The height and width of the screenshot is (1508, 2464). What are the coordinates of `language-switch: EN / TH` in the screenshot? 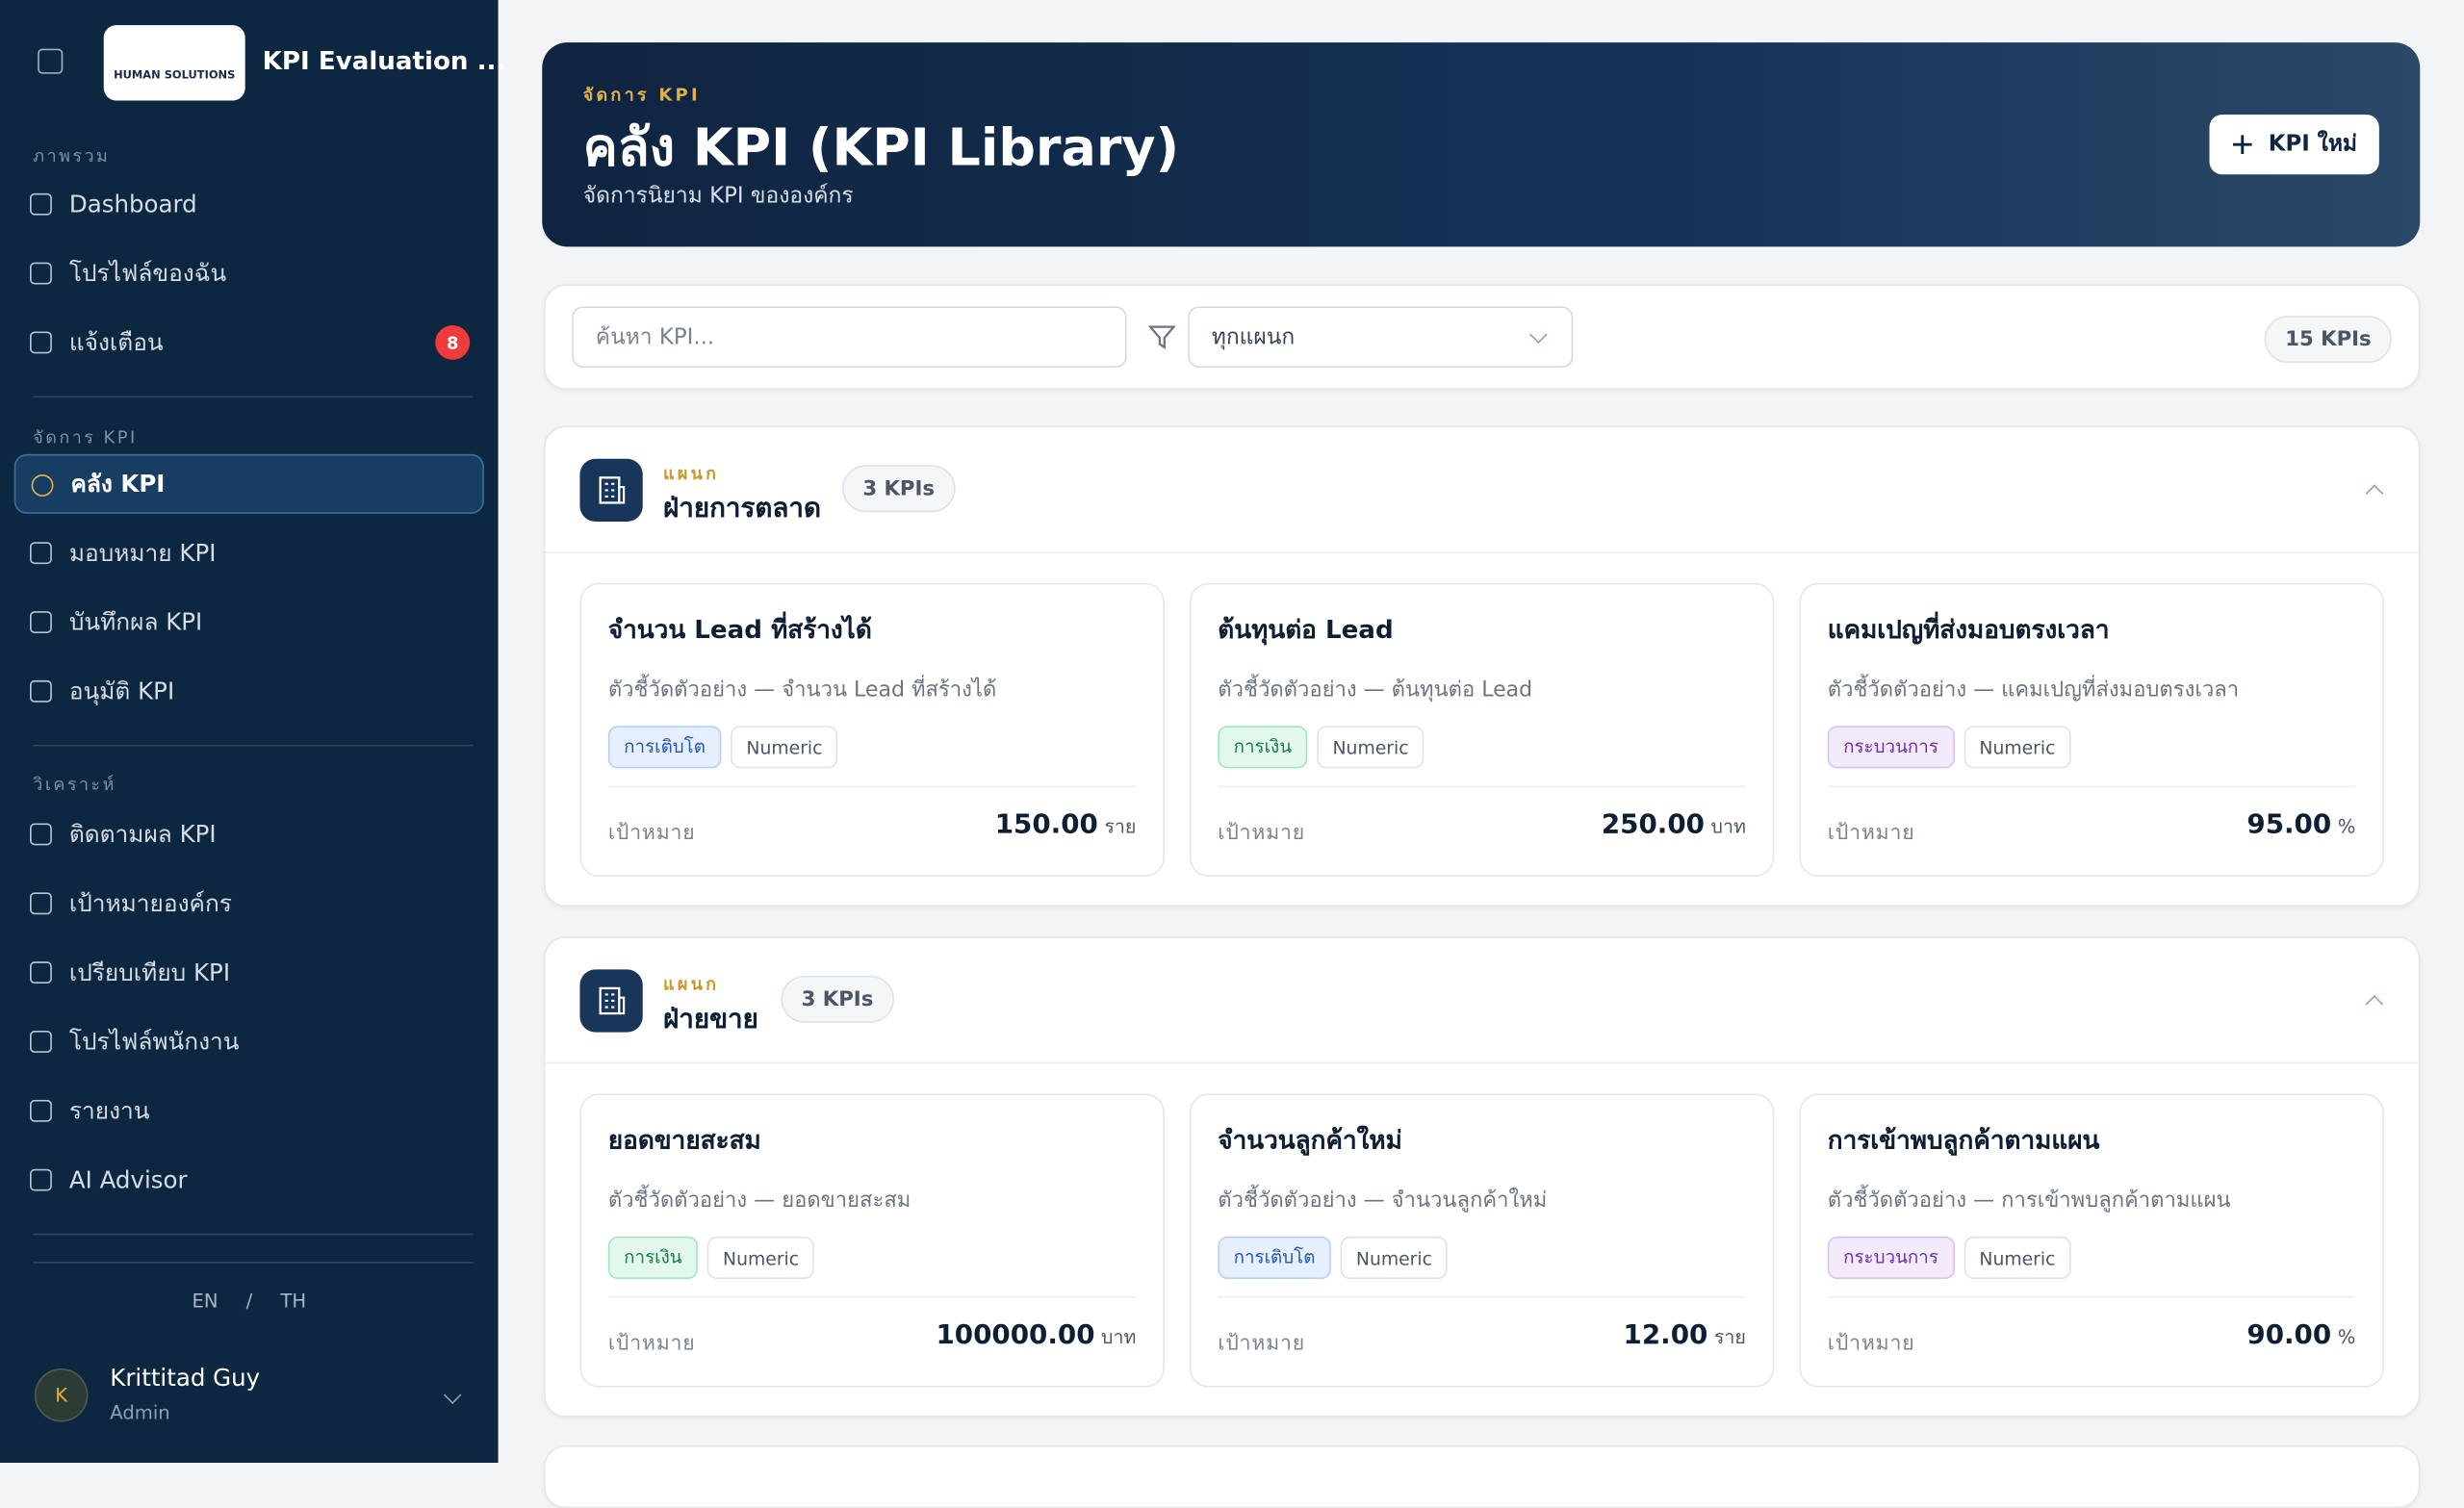 It's located at (249, 1301).